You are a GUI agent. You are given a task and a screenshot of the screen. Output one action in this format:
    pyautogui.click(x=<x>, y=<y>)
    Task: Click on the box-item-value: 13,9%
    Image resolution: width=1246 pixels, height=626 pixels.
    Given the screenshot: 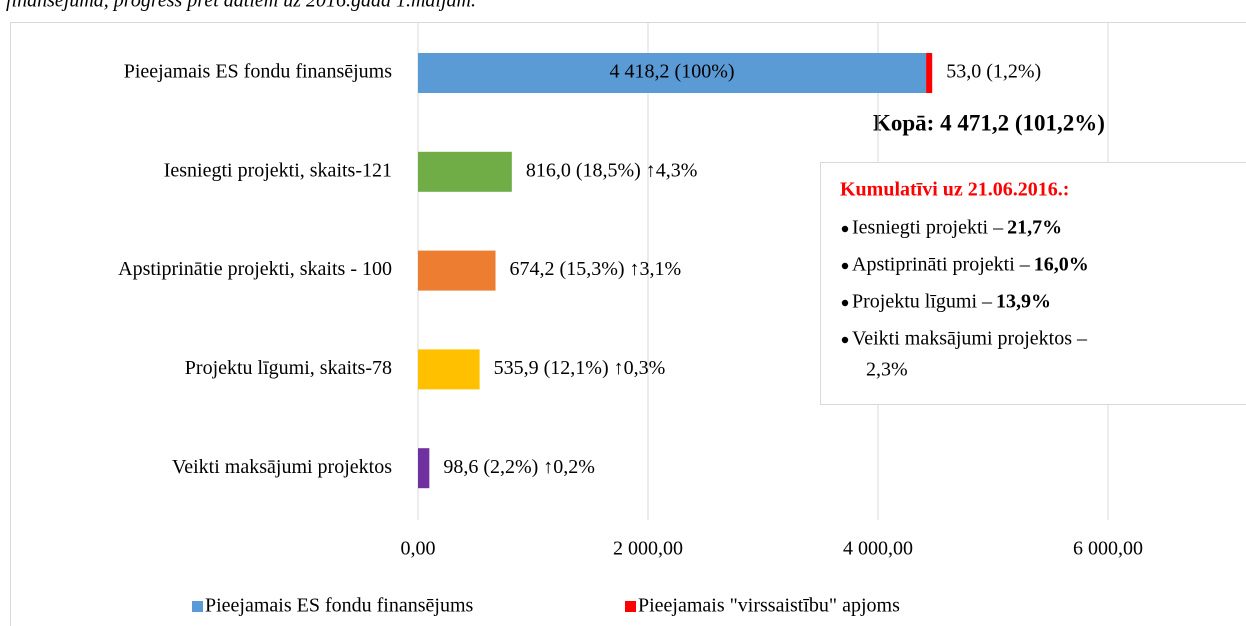 What is the action you would take?
    pyautogui.click(x=1023, y=302)
    